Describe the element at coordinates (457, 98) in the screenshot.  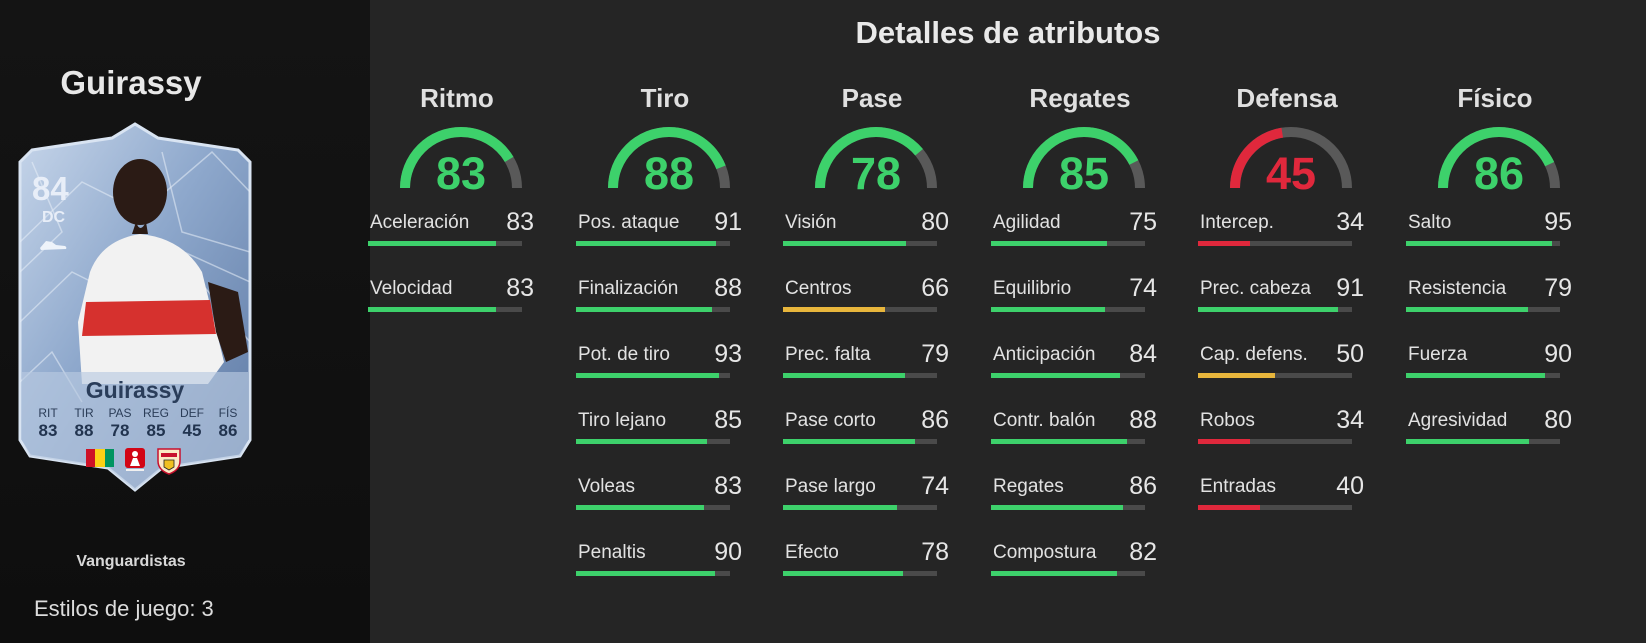
I see `category-name: Ritmo` at that location.